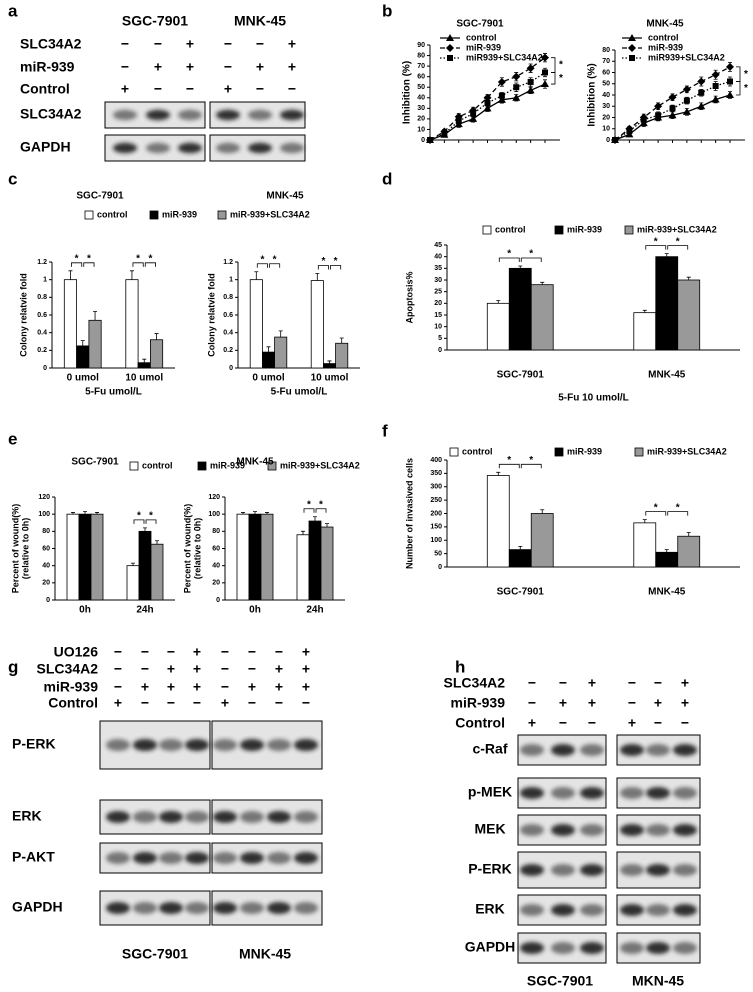  What do you see at coordinates (490, 909) in the screenshot?
I see `blot-row-label: ERK` at bounding box center [490, 909].